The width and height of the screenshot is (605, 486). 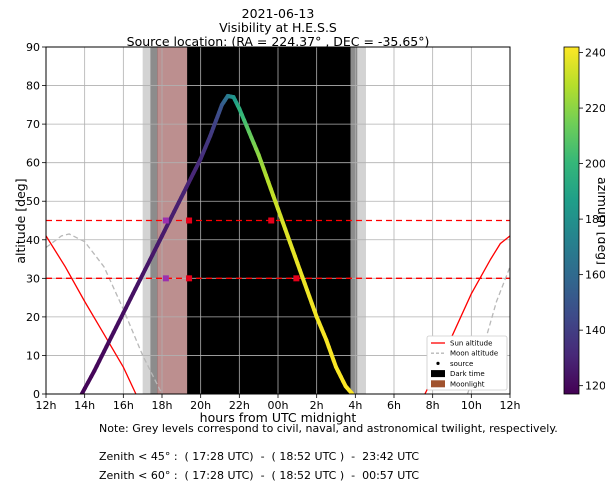 What do you see at coordinates (278, 417) in the screenshot?
I see `x-axis-label: hours from UTC midnight` at bounding box center [278, 417].